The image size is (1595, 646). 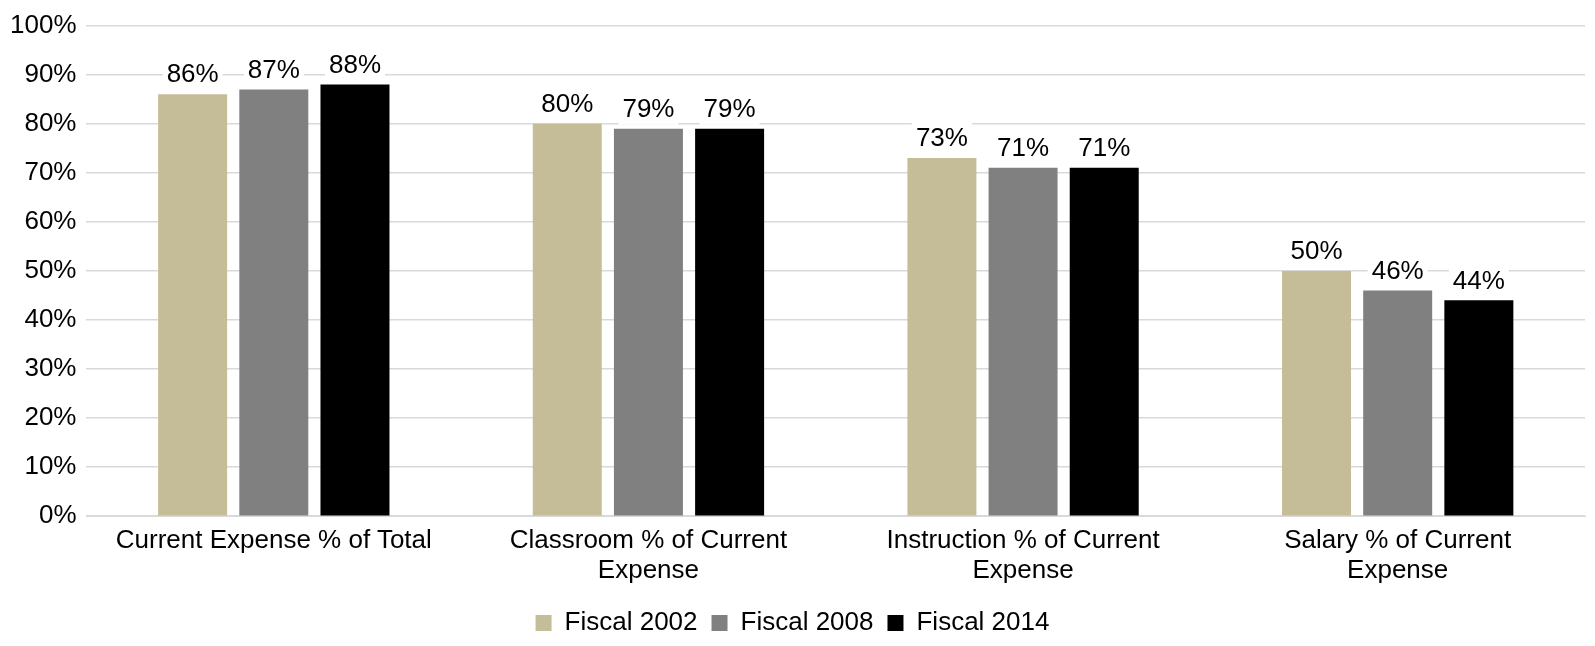 What do you see at coordinates (50, 72) in the screenshot?
I see `y-tick-label: 90%` at bounding box center [50, 72].